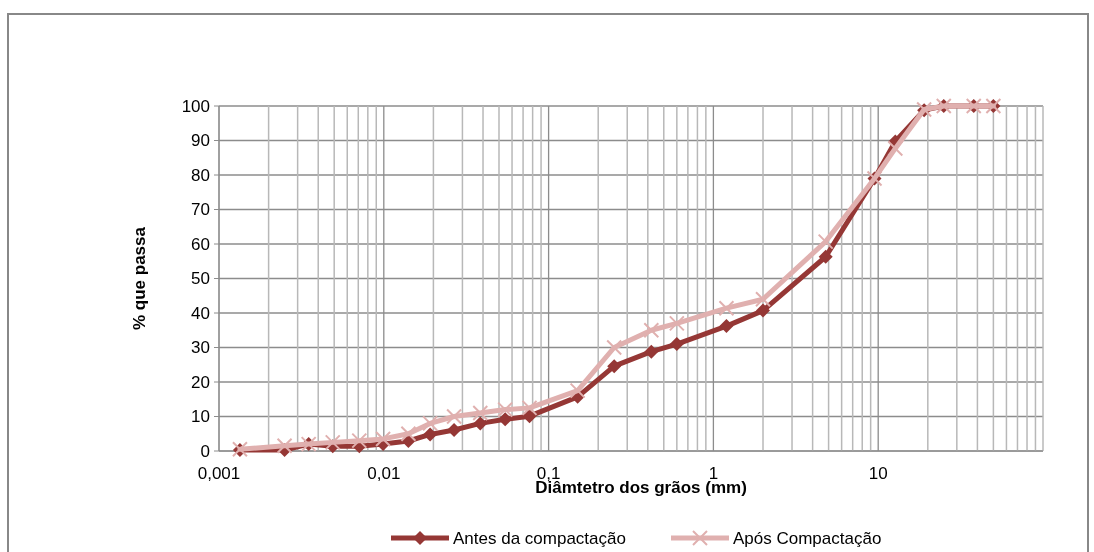 This screenshot has width=1094, height=552. I want to click on x-tick-label: 0,001, so click(219, 473).